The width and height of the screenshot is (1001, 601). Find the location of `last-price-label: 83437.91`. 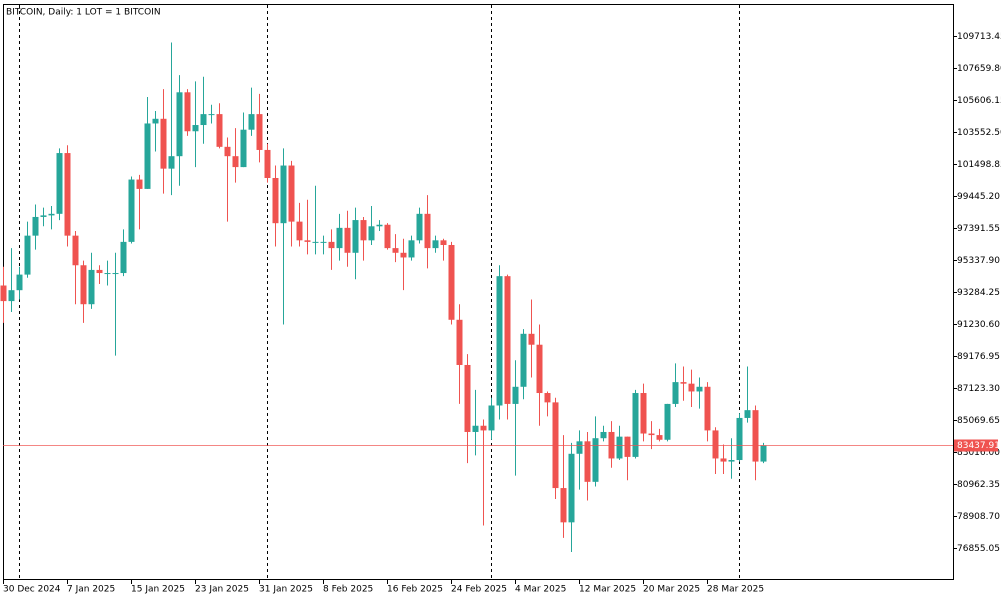

last-price-label: 83437.91 is located at coordinates (978, 446).